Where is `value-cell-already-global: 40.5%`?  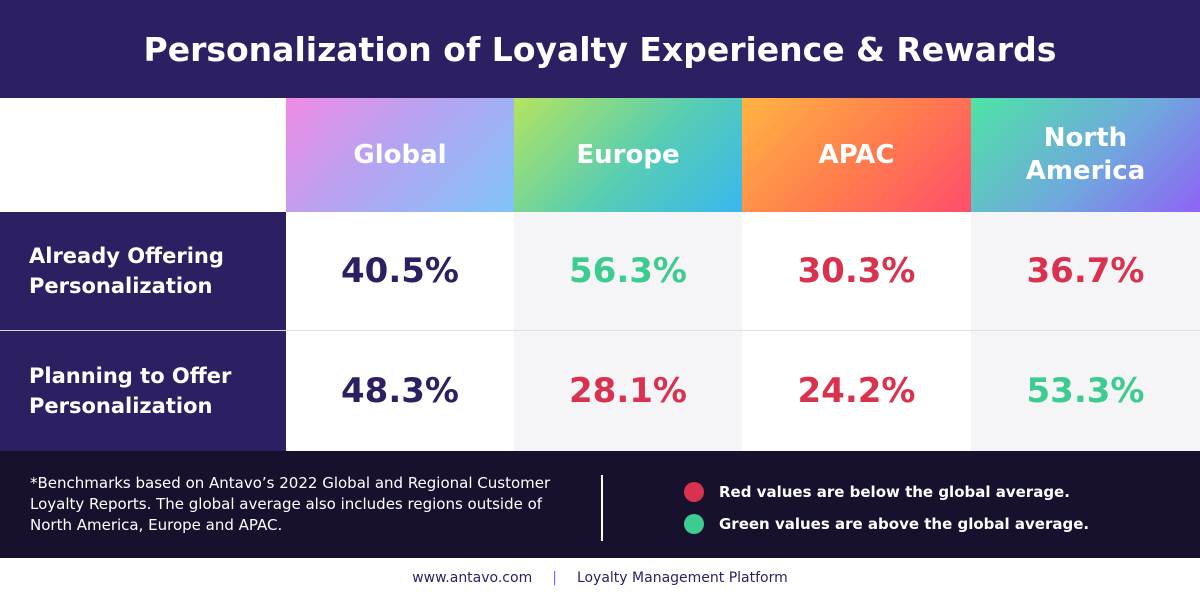 value-cell-already-global: 40.5% is located at coordinates (400, 271).